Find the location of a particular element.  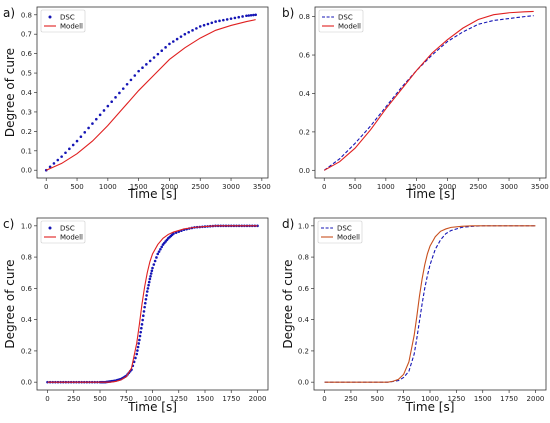

series-line-dsc is located at coordinates (430, 304).